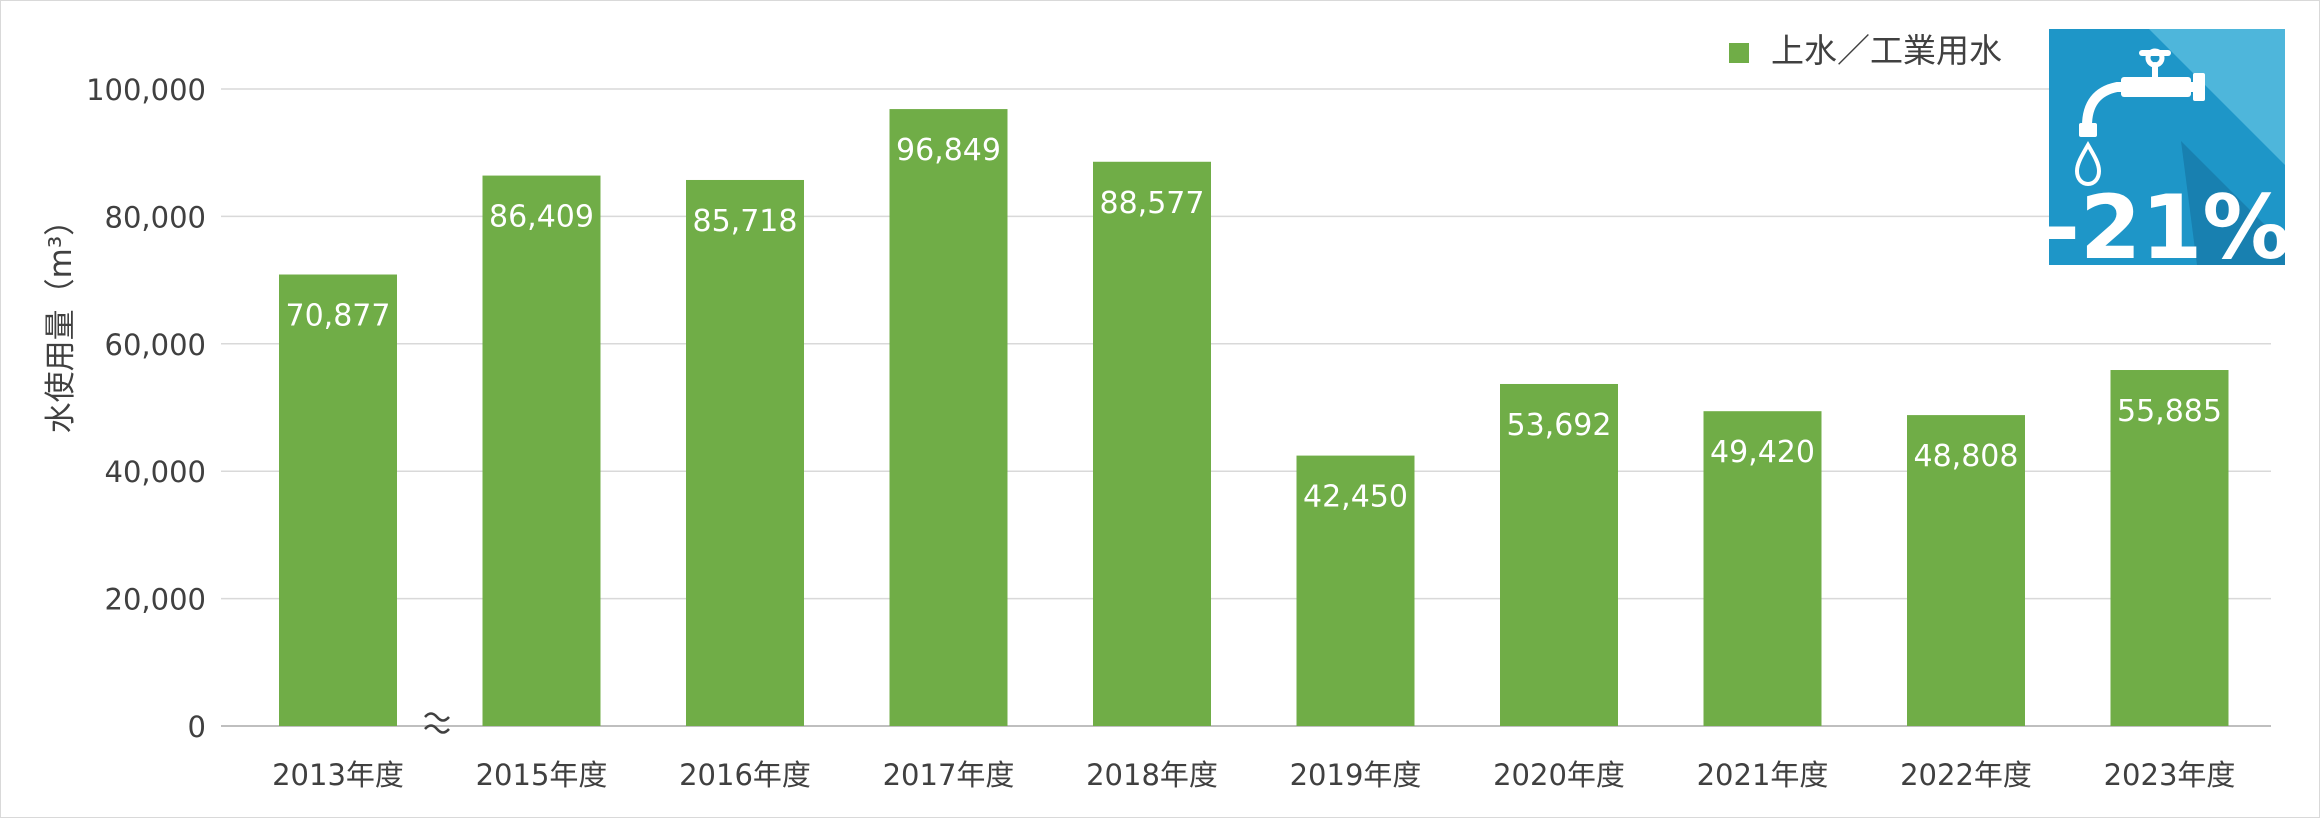 Image resolution: width=2320 pixels, height=818 pixels. What do you see at coordinates (745, 221) in the screenshot?
I see `bar-value-label: 85,718` at bounding box center [745, 221].